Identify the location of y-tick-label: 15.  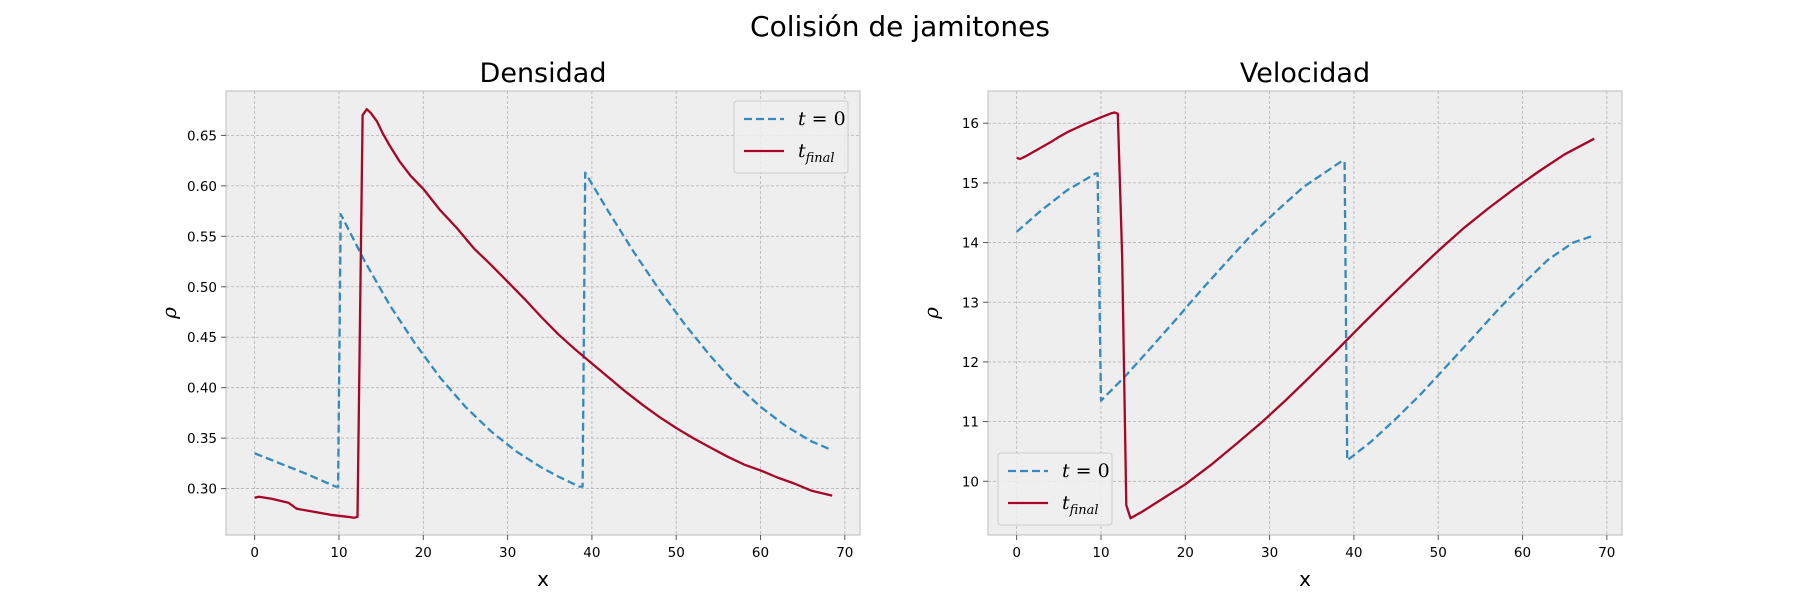
(970, 184).